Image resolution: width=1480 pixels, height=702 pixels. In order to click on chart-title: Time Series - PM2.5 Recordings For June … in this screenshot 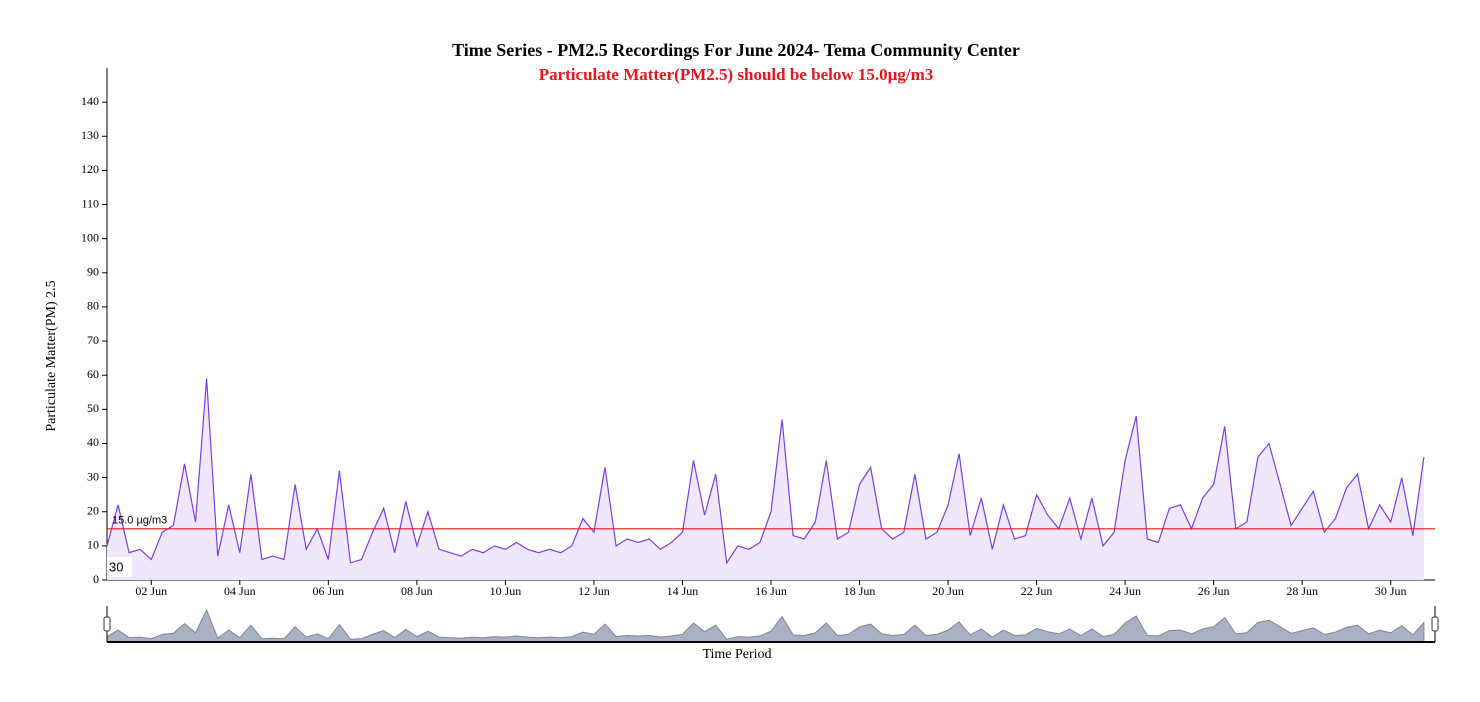, I will do `click(736, 50)`.